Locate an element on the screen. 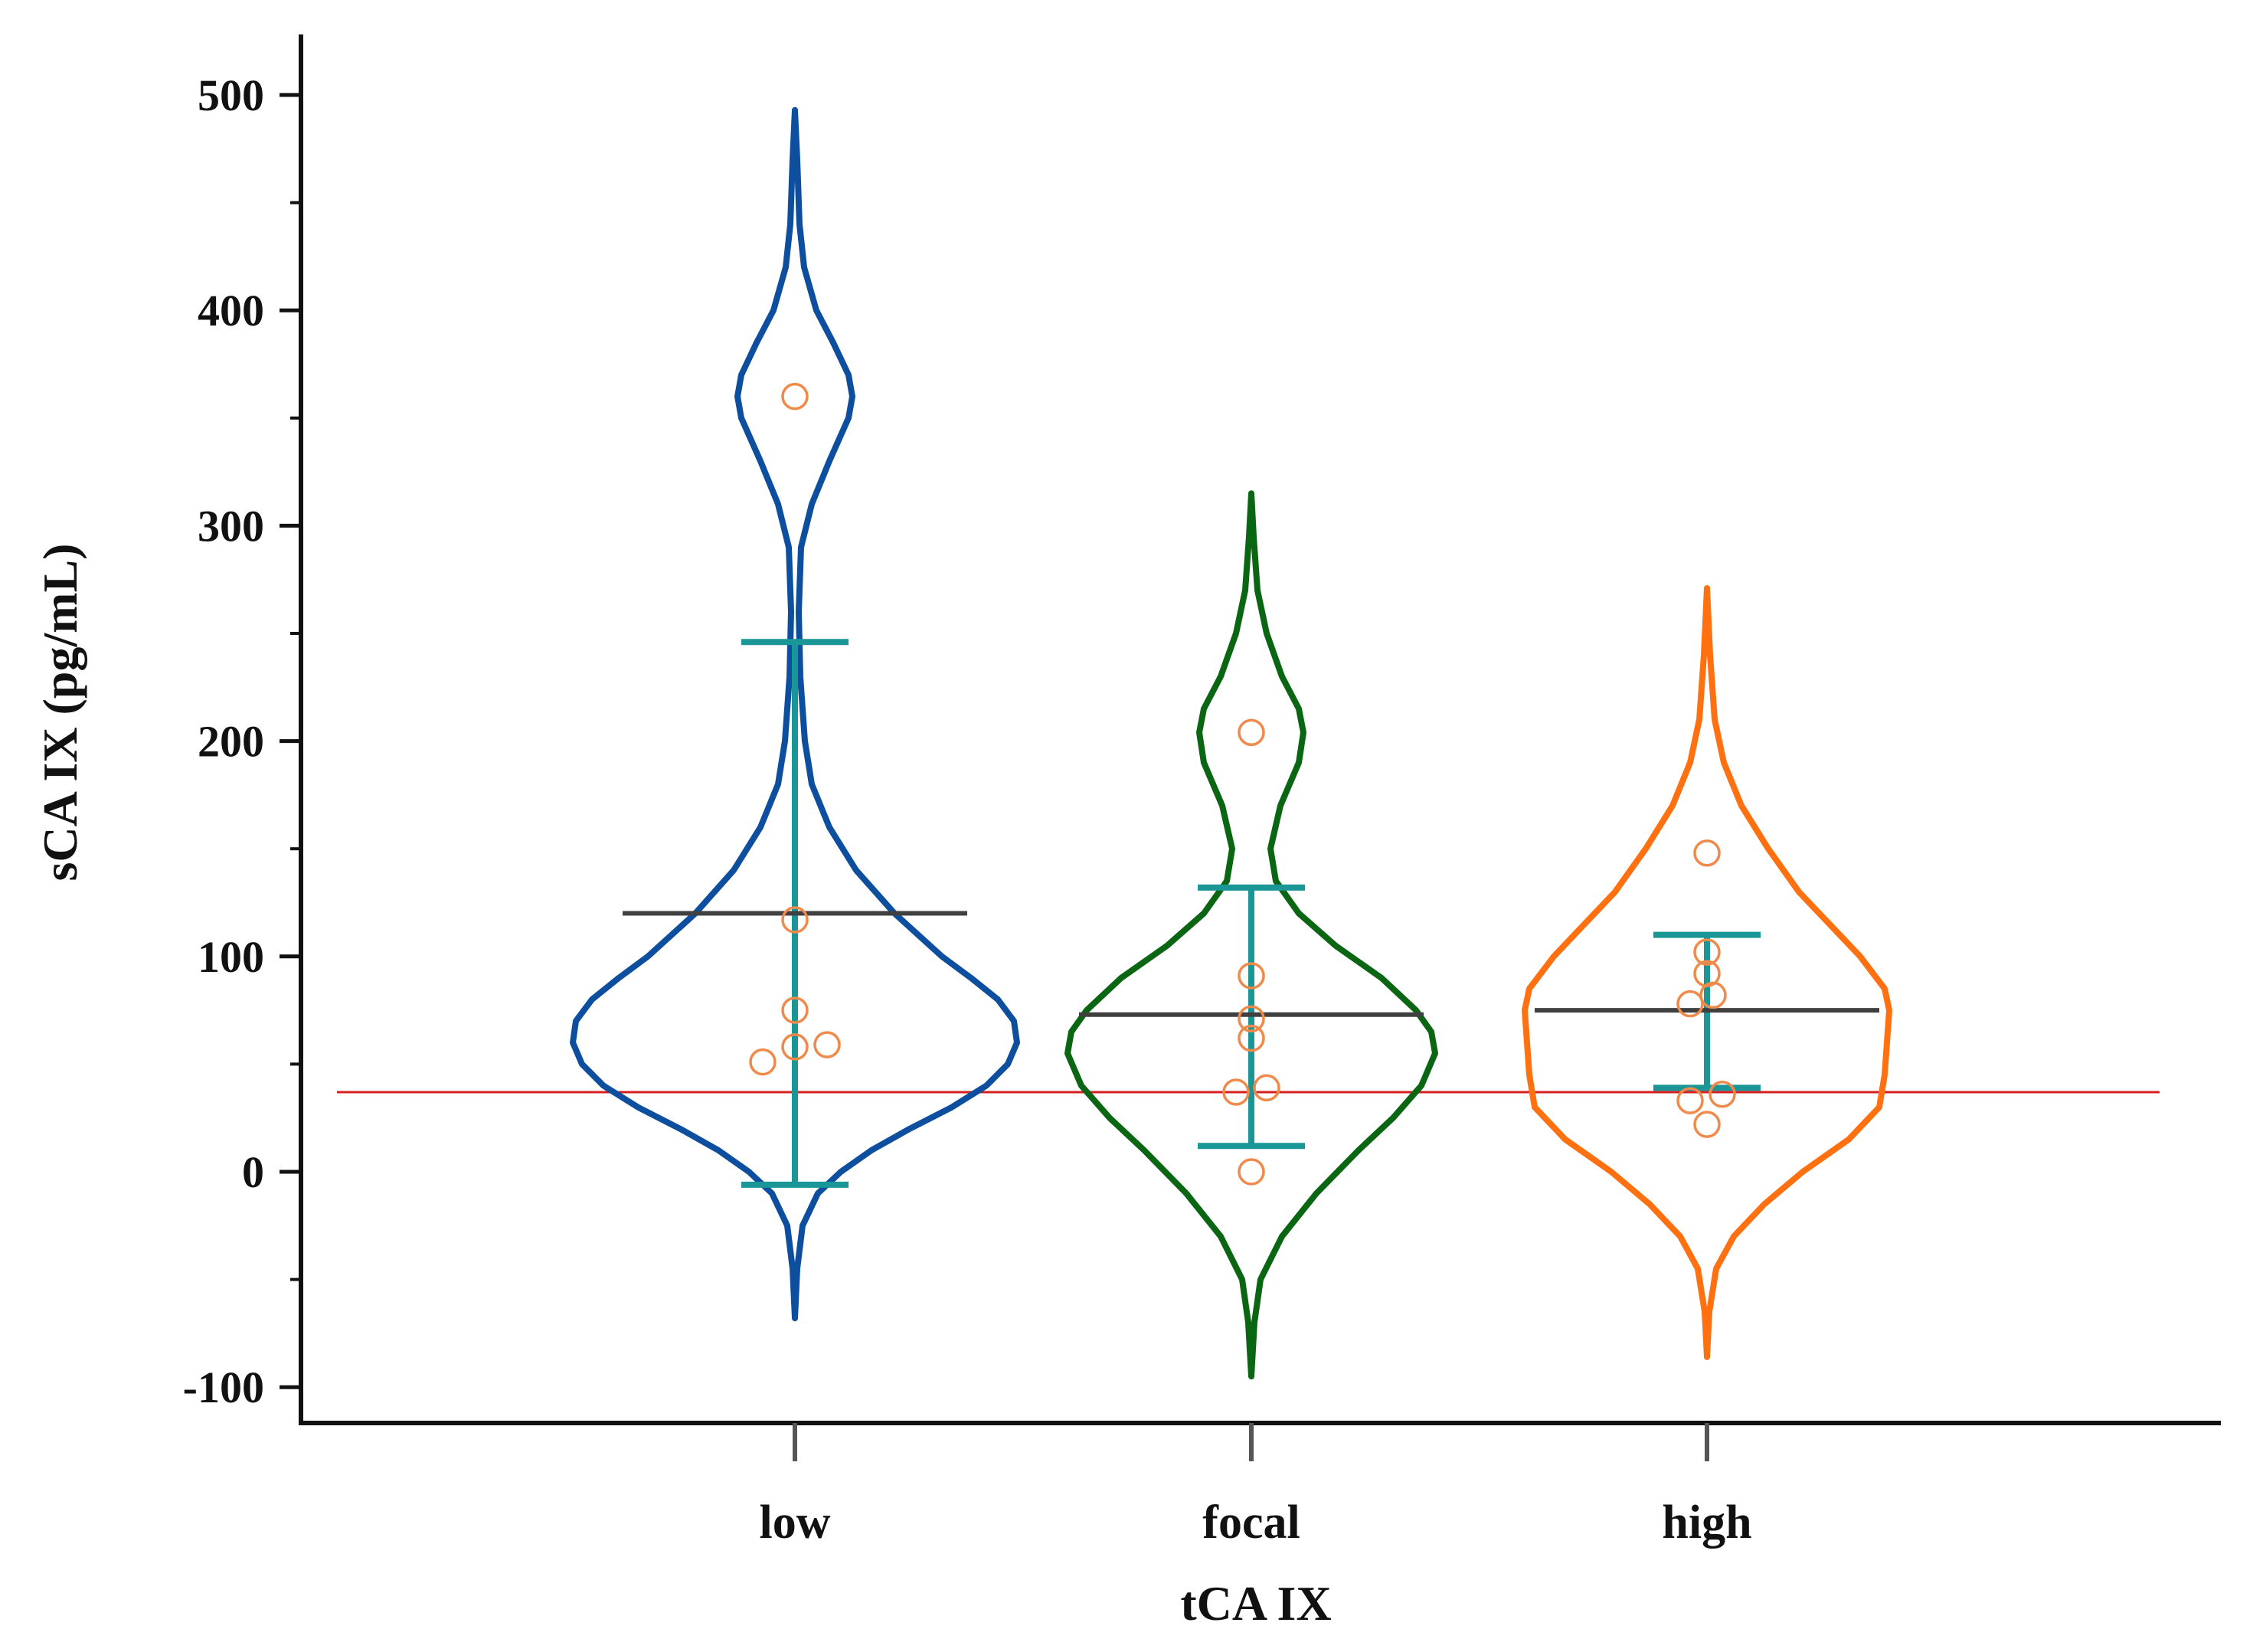 The width and height of the screenshot is (2253, 1652). x-category-label: focal is located at coordinates (1251, 1523).